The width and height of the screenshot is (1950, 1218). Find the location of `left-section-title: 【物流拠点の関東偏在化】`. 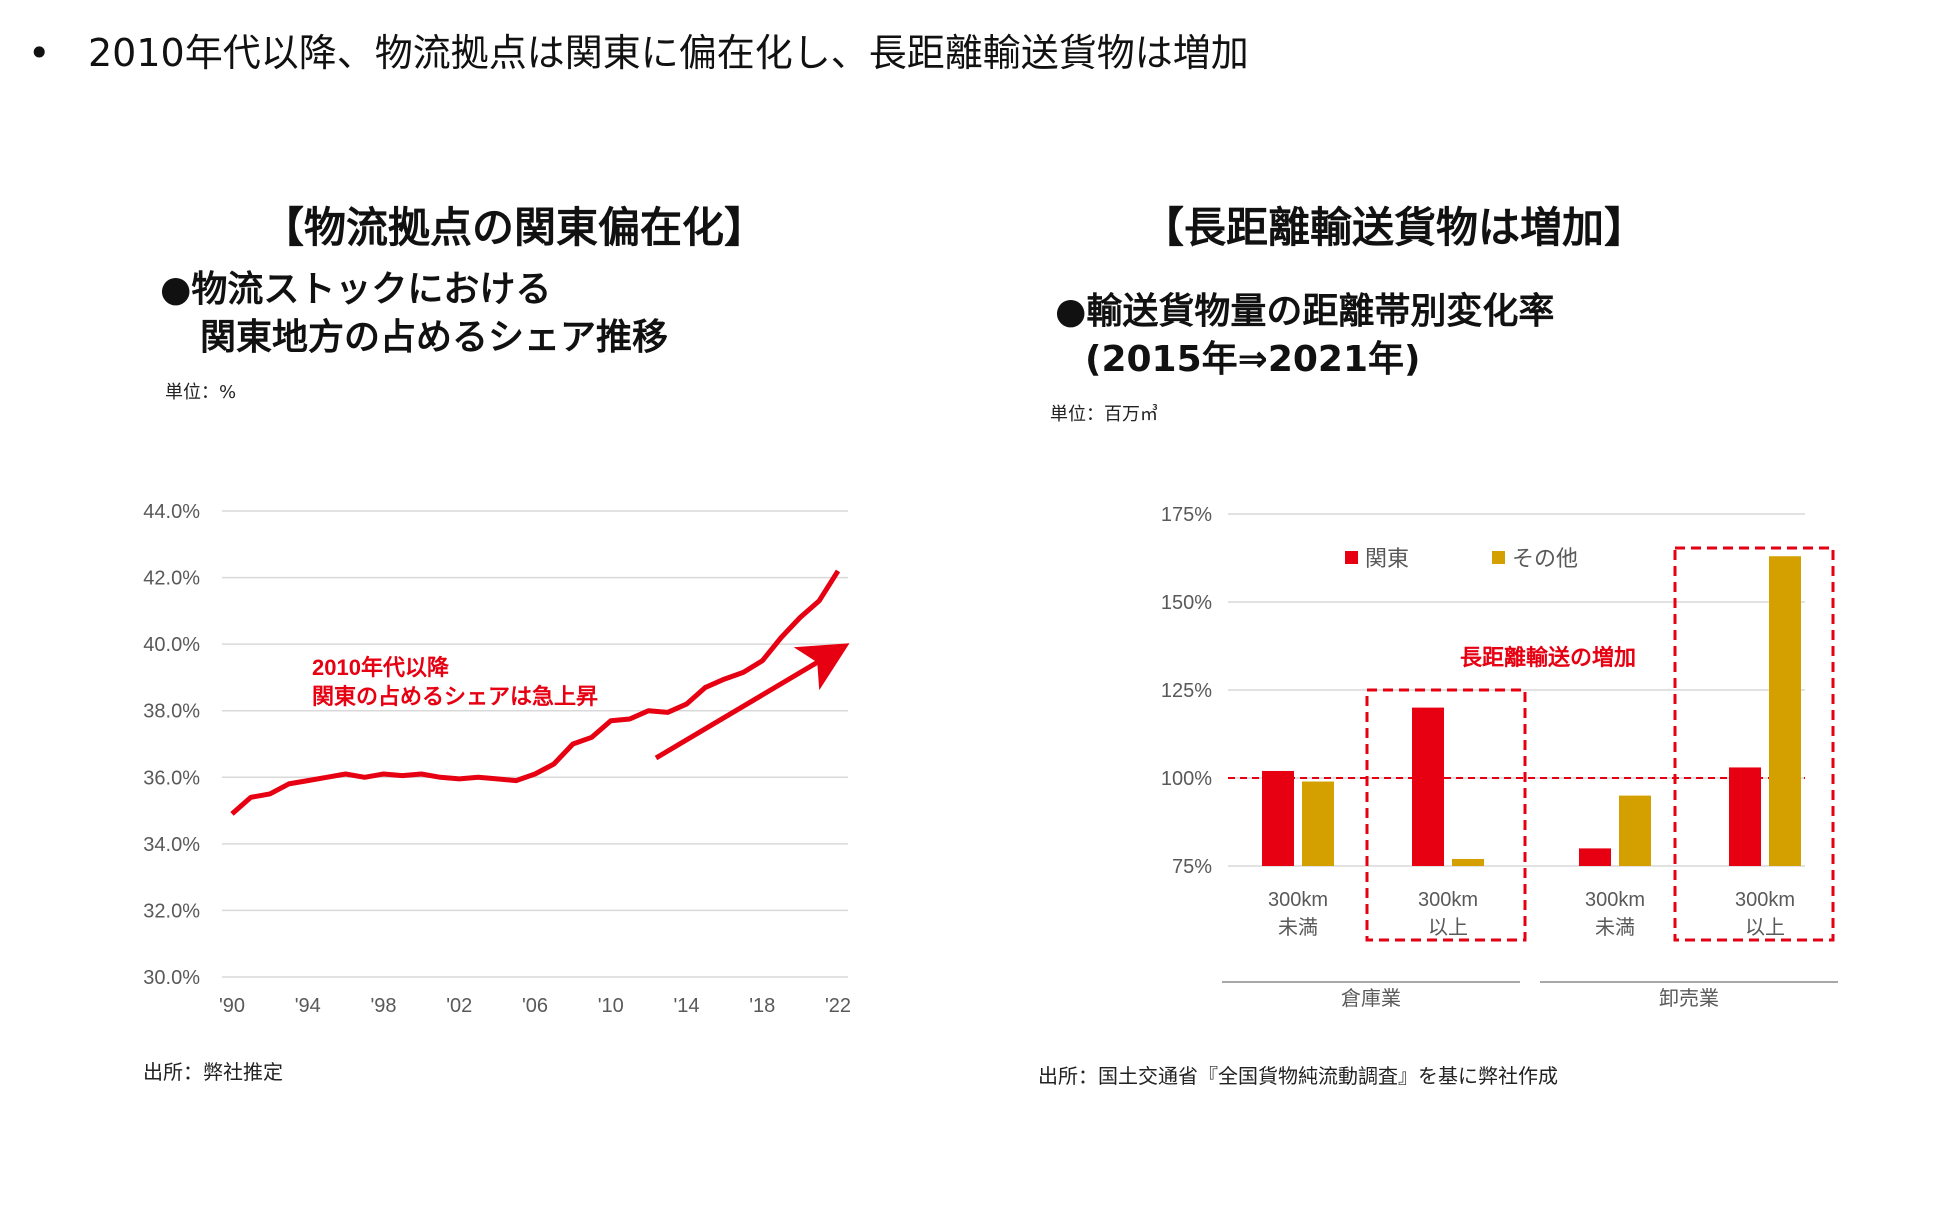

left-section-title: 【物流拠点の関東偏在化】 is located at coordinates (514, 227).